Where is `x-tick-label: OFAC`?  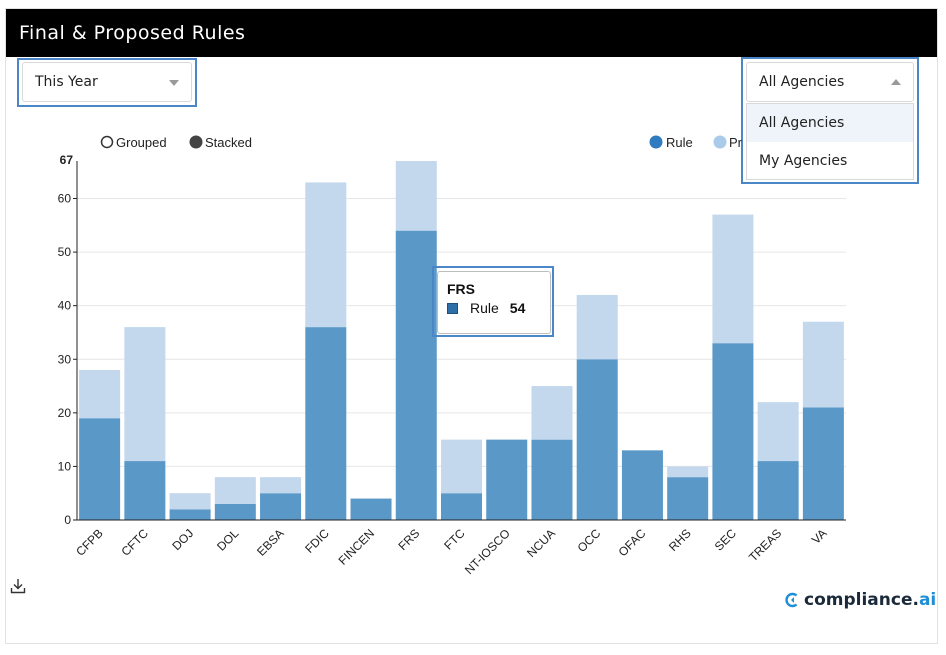
x-tick-label: OFAC is located at coordinates (632, 542).